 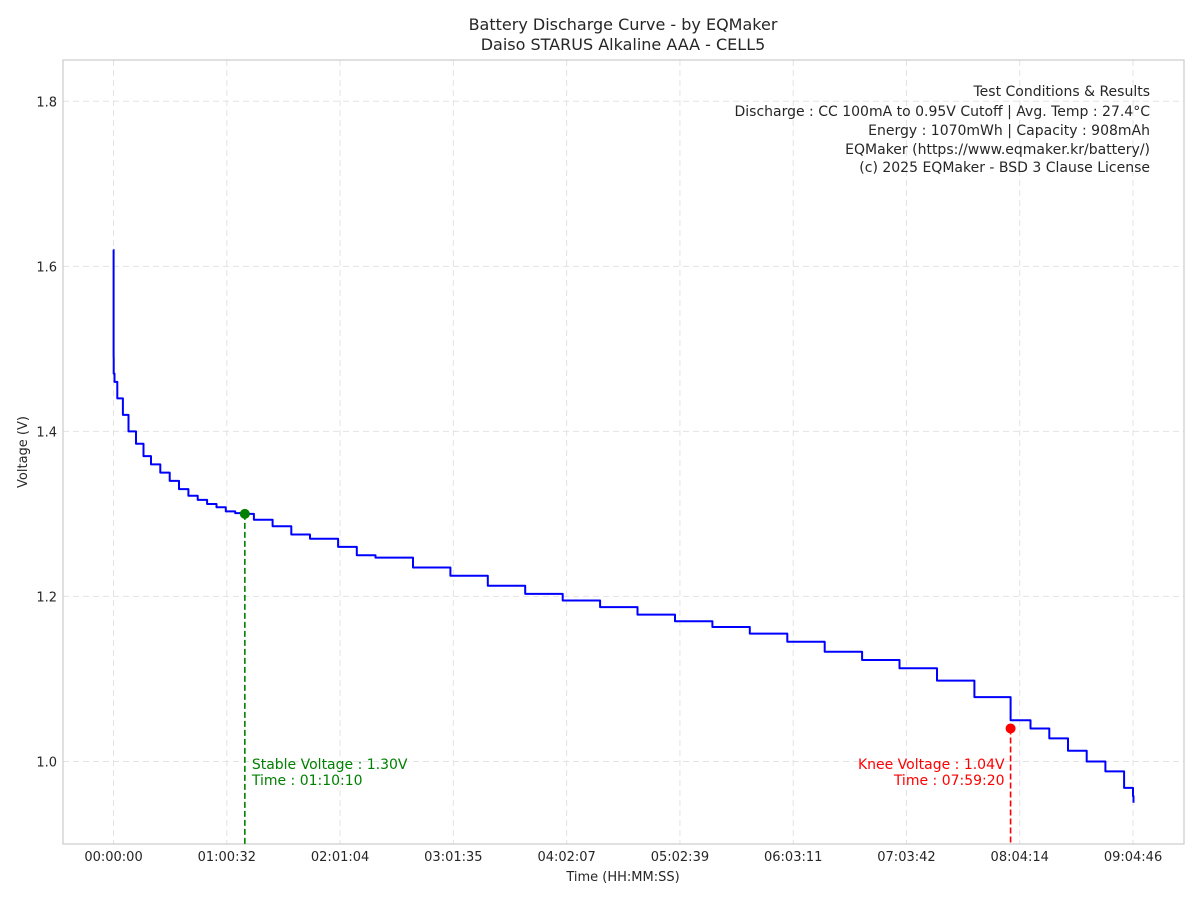 What do you see at coordinates (1004, 168) in the screenshot?
I see `annotation-line-5: (c) 2025 EQMaker - BSD 3 Clause License` at bounding box center [1004, 168].